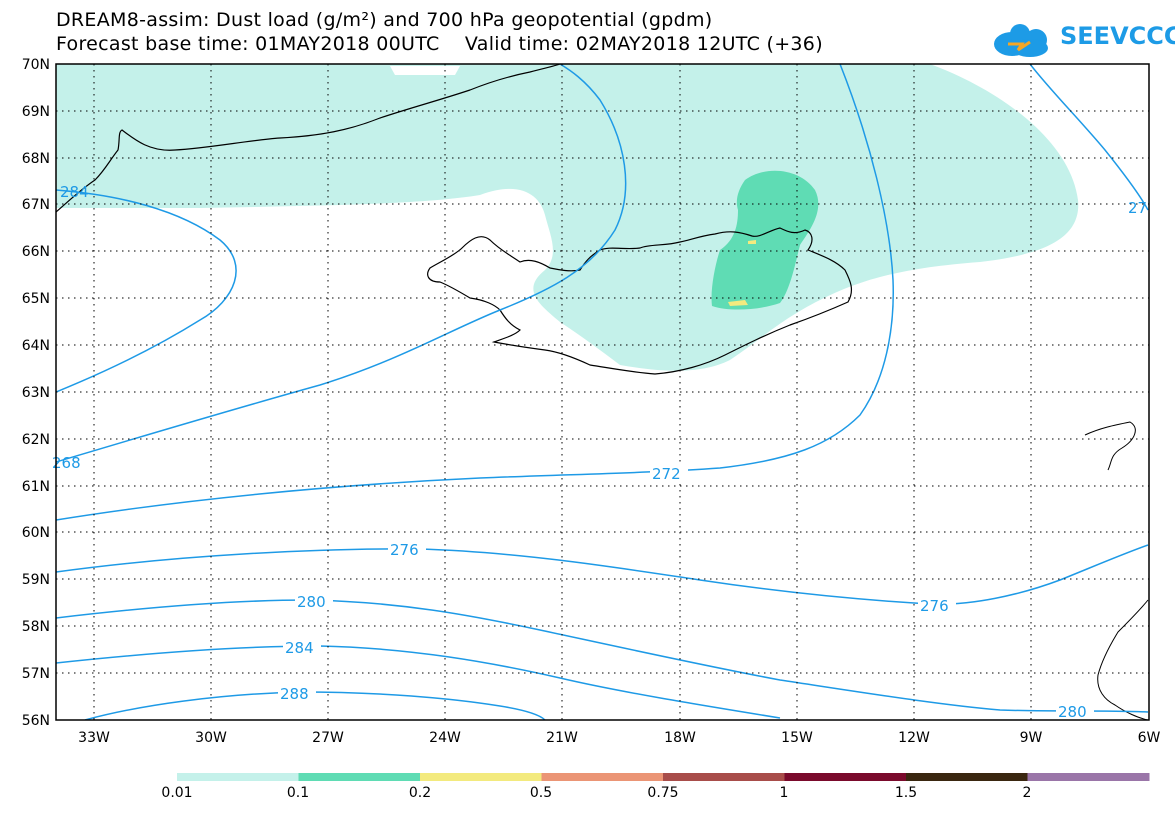 The image size is (1175, 815). Describe the element at coordinates (176, 793) in the screenshot. I see `svg-text: 0.01` at that location.